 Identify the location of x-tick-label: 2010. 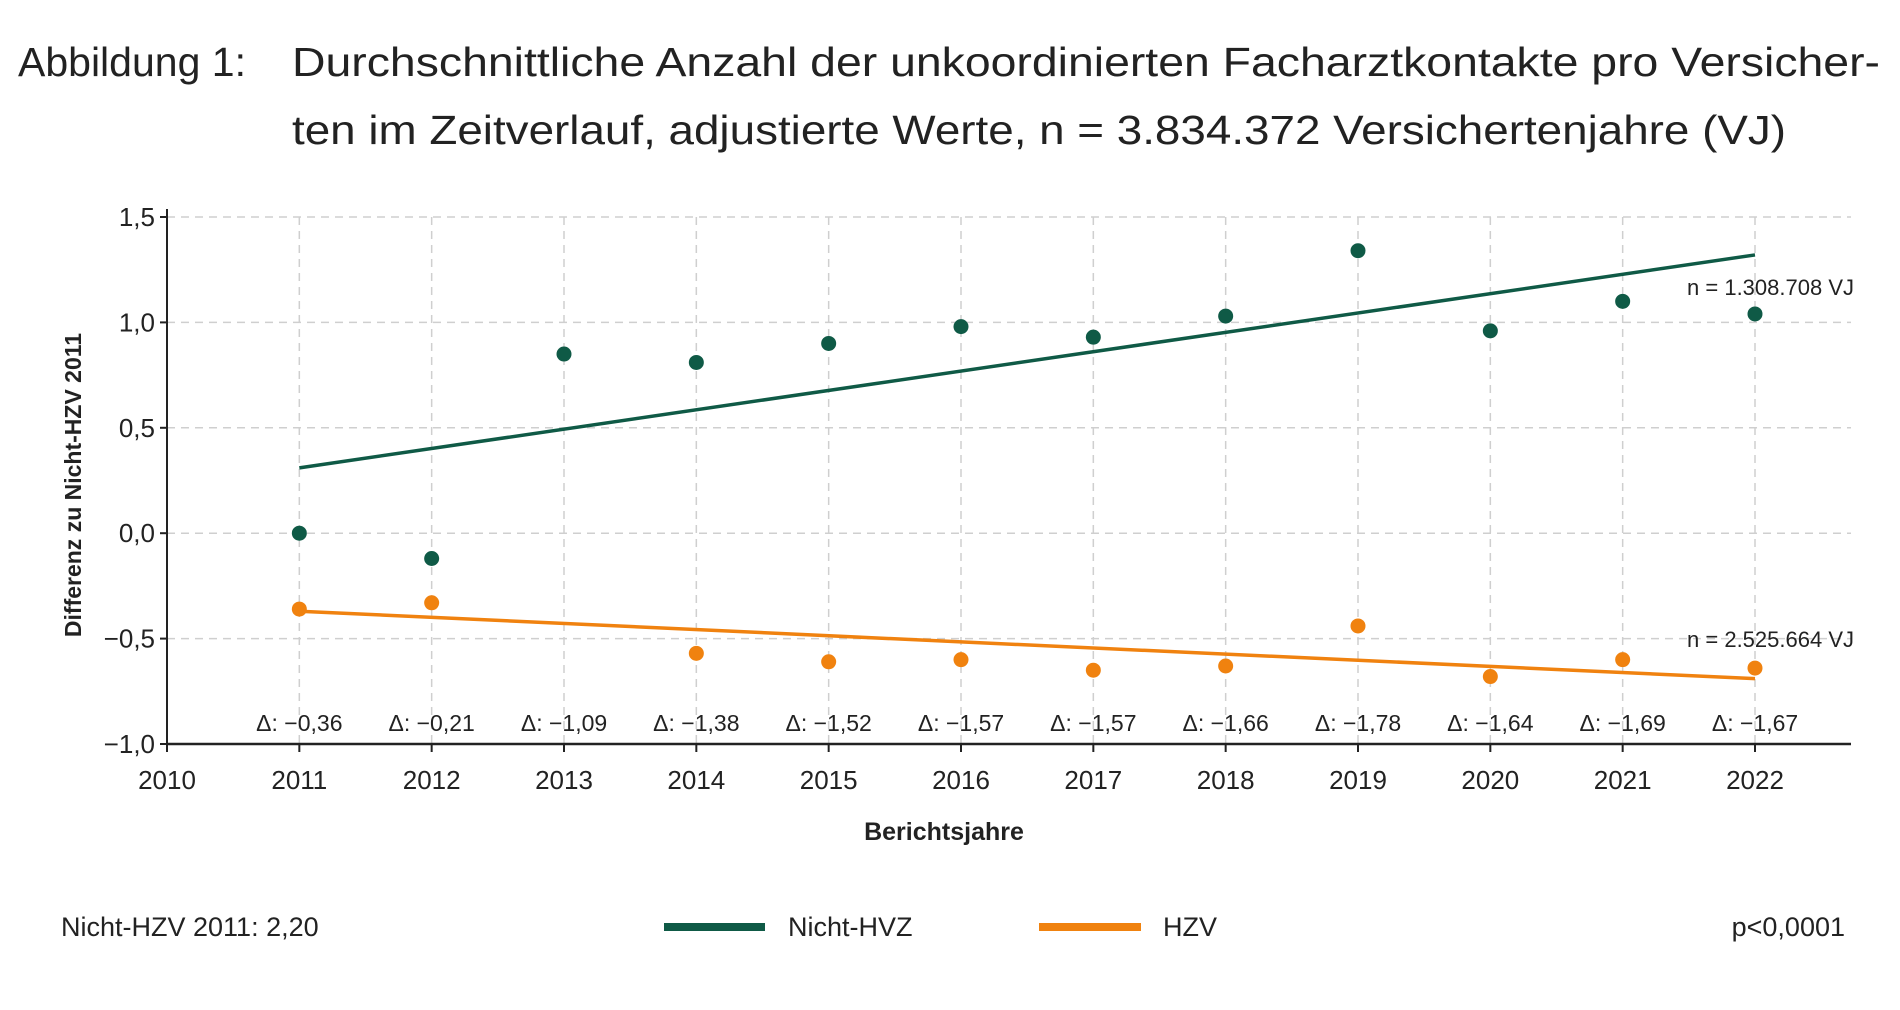
(167, 780).